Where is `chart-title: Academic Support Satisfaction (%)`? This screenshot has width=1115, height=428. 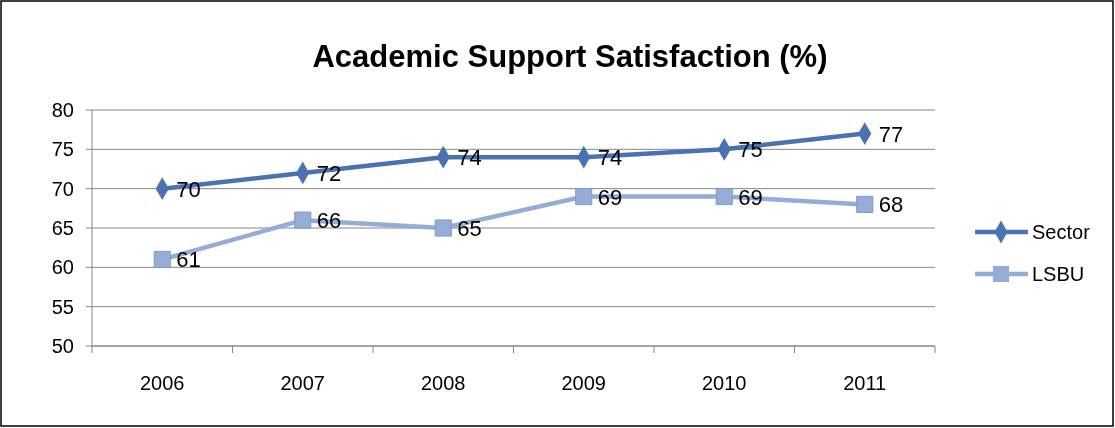 chart-title: Academic Support Satisfaction (%) is located at coordinates (570, 56).